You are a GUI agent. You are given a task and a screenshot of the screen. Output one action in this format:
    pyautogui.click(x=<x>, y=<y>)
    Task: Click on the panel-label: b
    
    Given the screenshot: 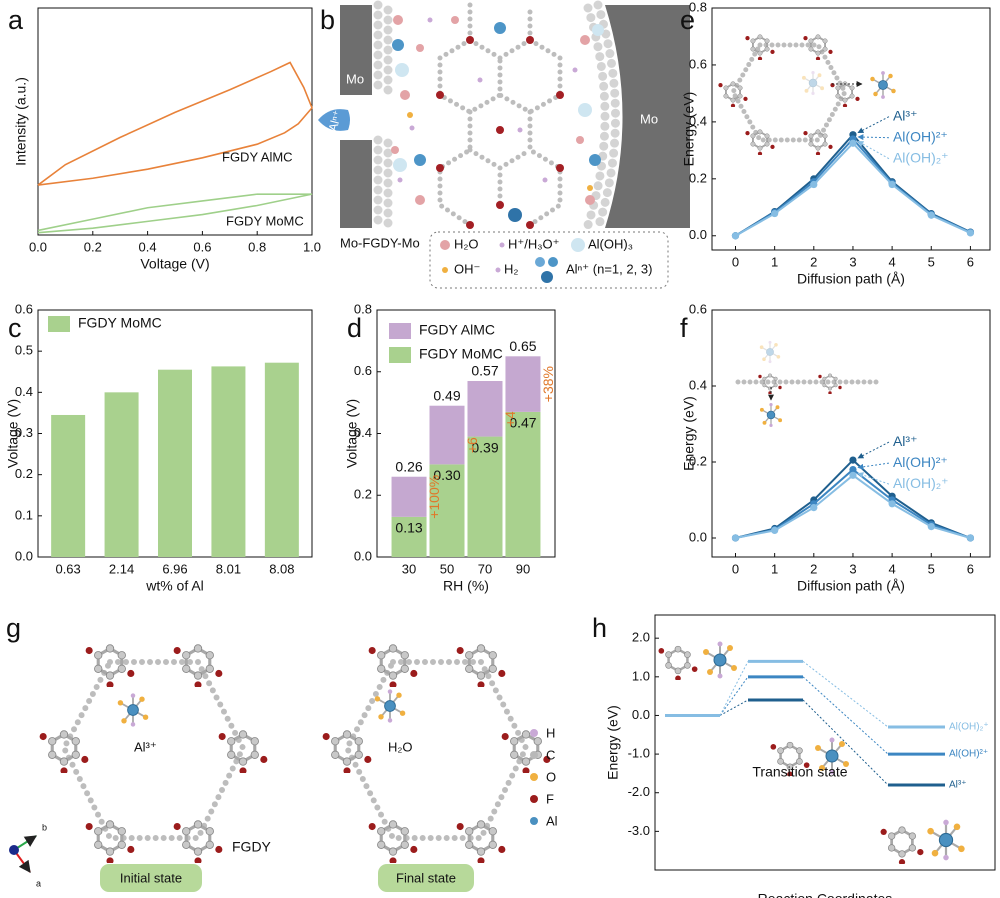 What is the action you would take?
    pyautogui.click(x=327, y=20)
    